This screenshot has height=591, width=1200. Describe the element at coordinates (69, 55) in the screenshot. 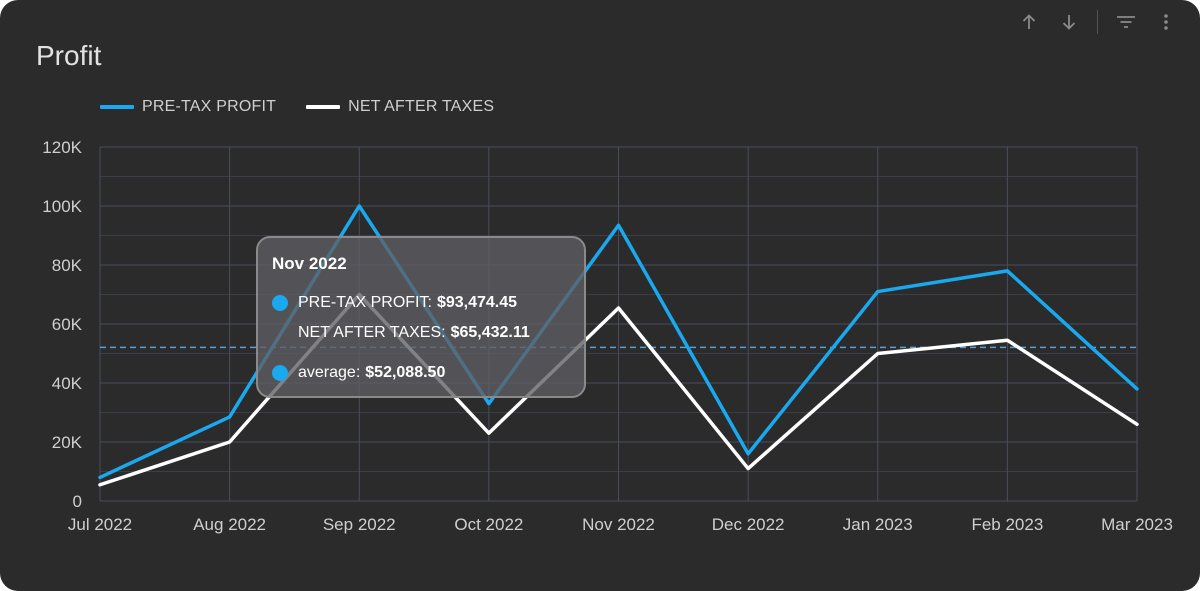

I see `card-title: Profit` at that location.